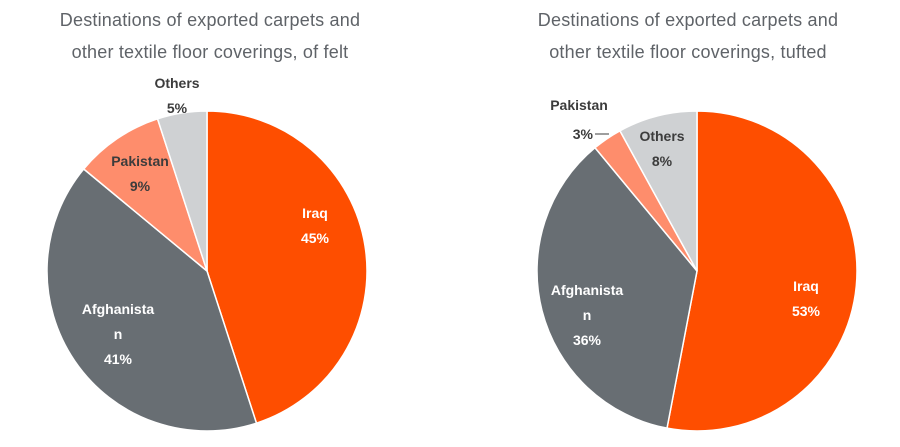  What do you see at coordinates (118, 359) in the screenshot?
I see `slice-percent-afghanistan: 41%` at bounding box center [118, 359].